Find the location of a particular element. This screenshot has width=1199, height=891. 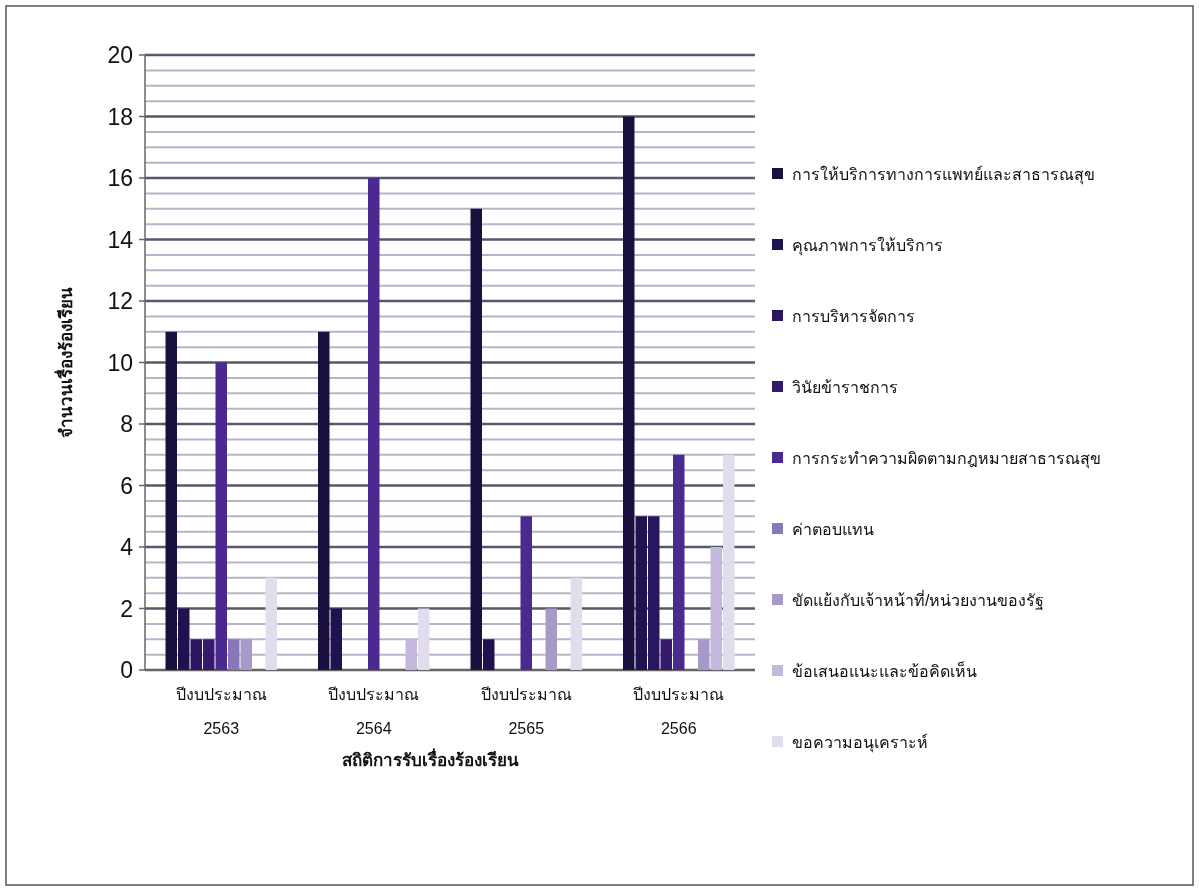

legend-label: การบริหารจัดการ is located at coordinates (853, 316).